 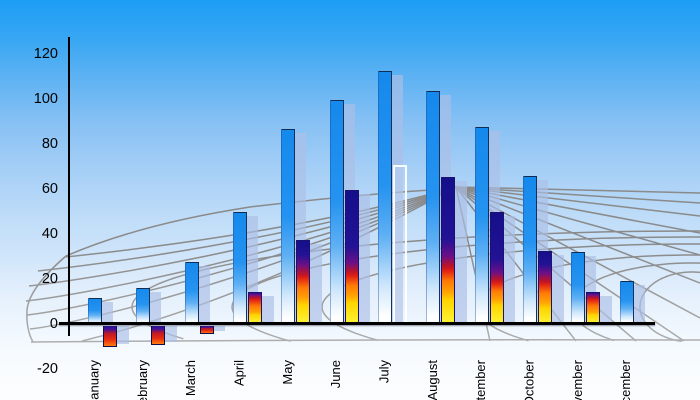 What do you see at coordinates (46, 99) in the screenshot?
I see `svg-text: 100` at bounding box center [46, 99].